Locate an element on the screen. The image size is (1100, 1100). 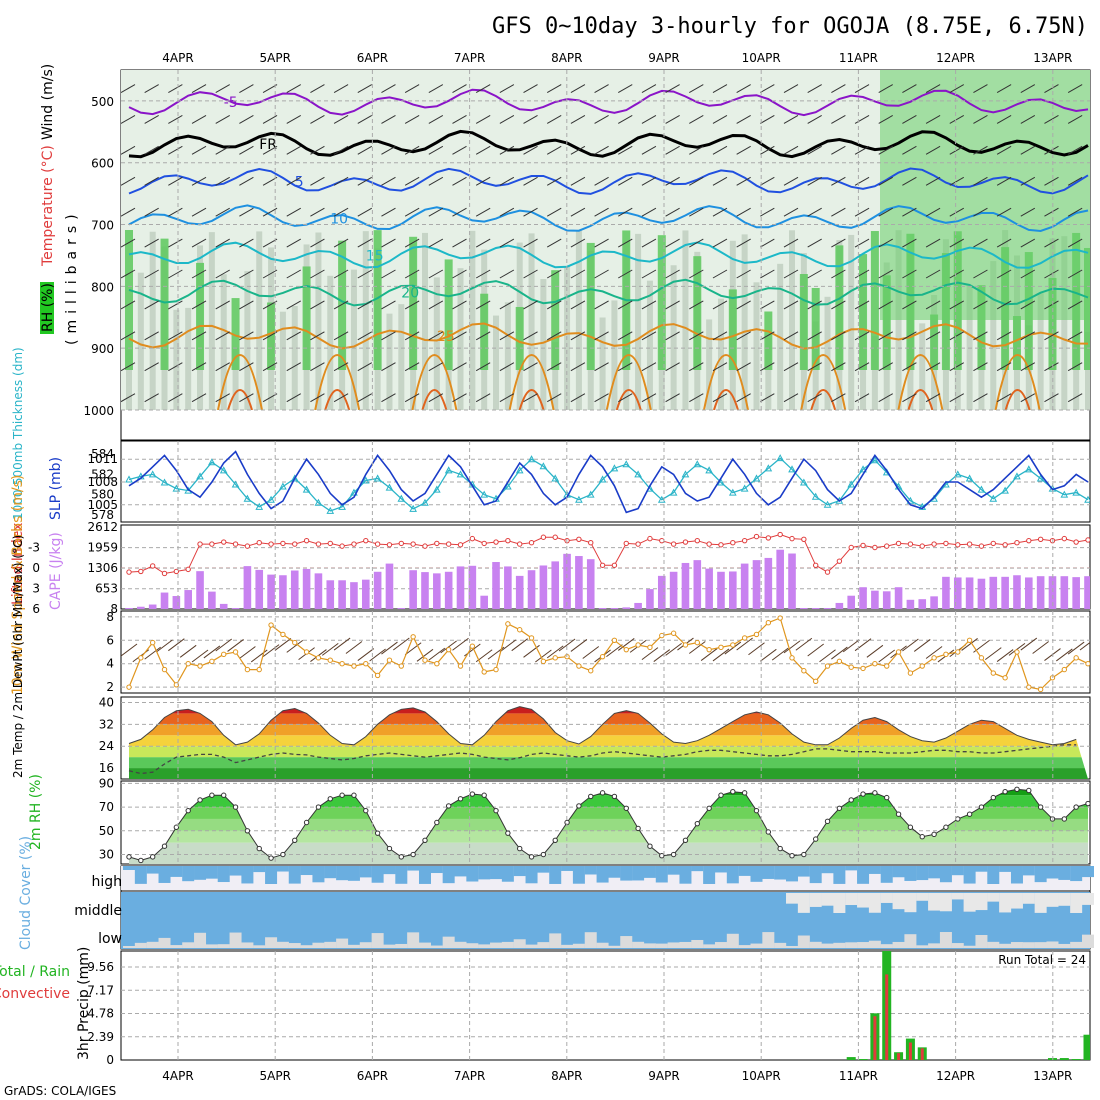
wind-speed-axis-label: 10m Wind Speed & Barbs (m/s) is located at coordinates (18, 585).